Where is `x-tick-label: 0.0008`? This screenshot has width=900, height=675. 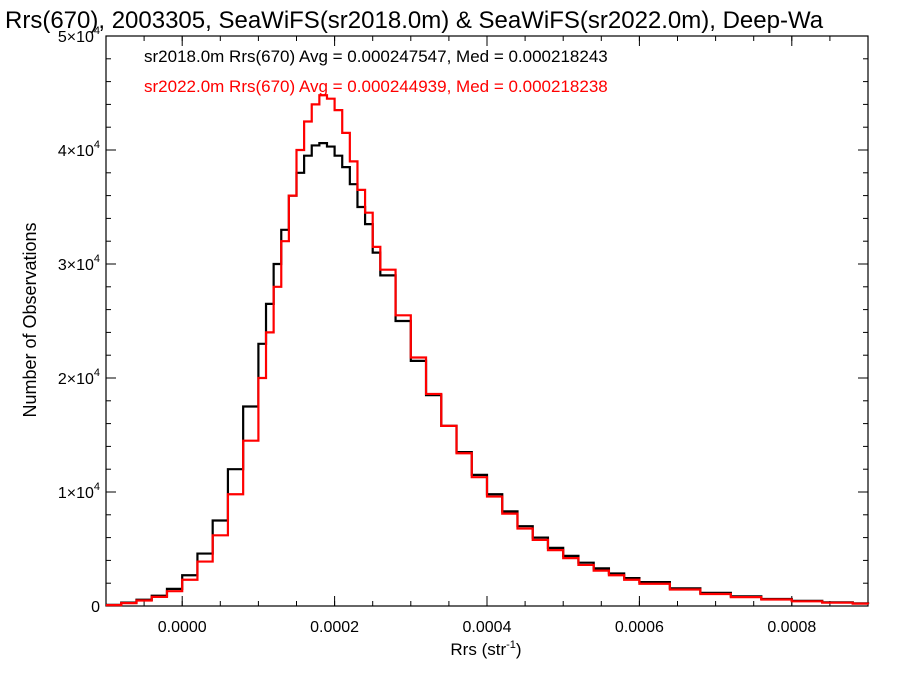 x-tick-label: 0.0008 is located at coordinates (791, 627).